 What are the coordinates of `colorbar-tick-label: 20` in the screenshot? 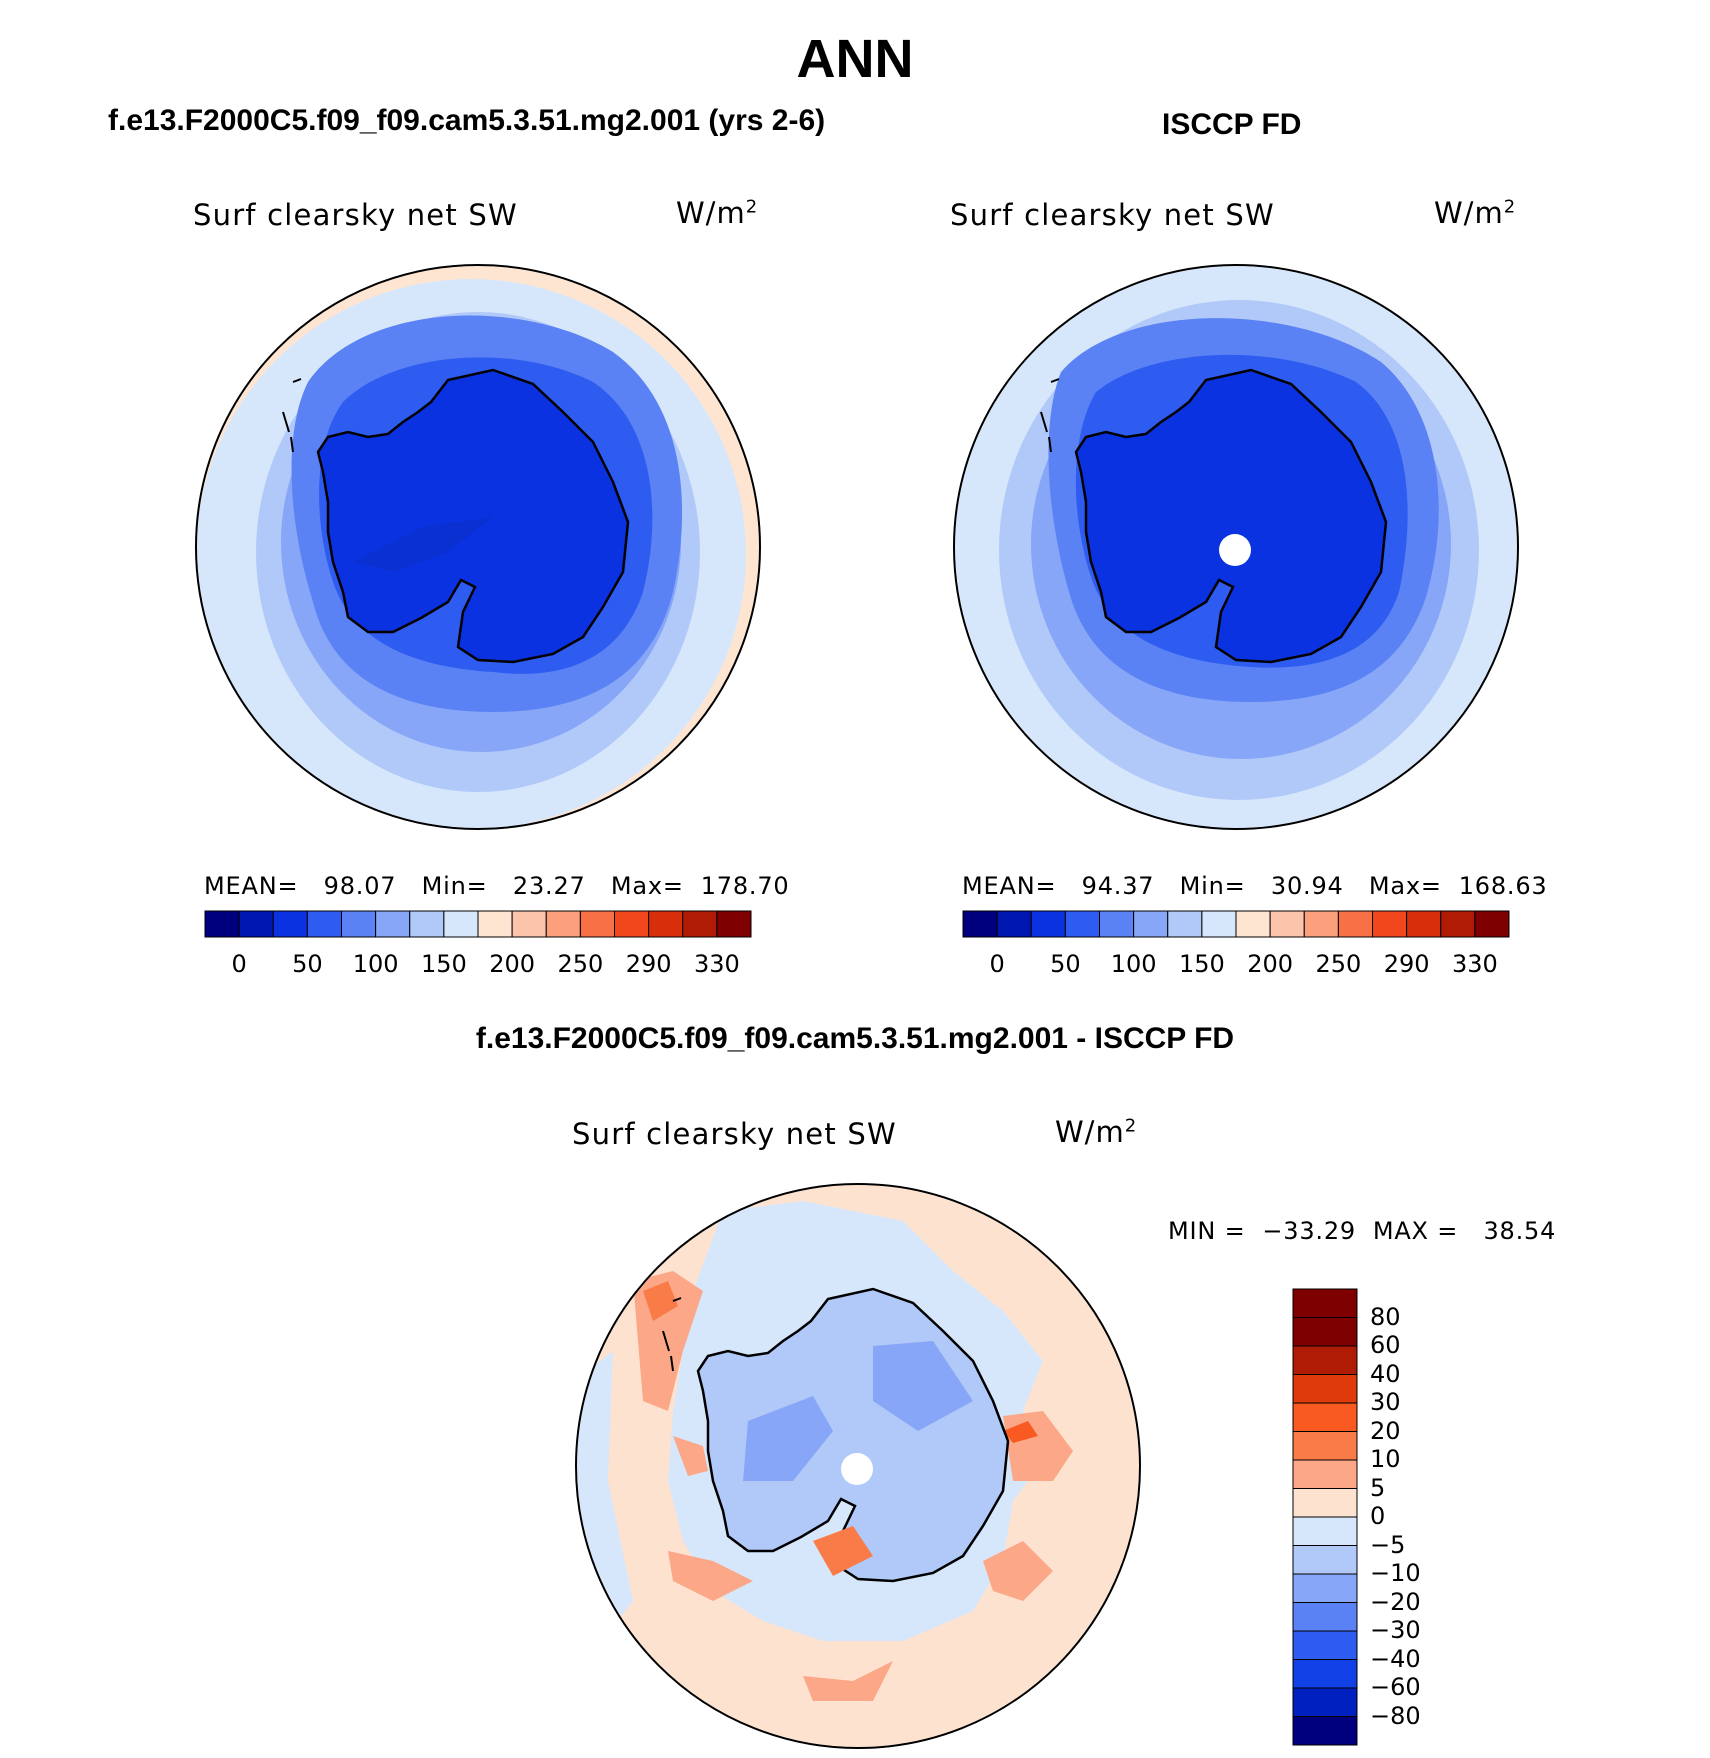 It's located at (1385, 1430).